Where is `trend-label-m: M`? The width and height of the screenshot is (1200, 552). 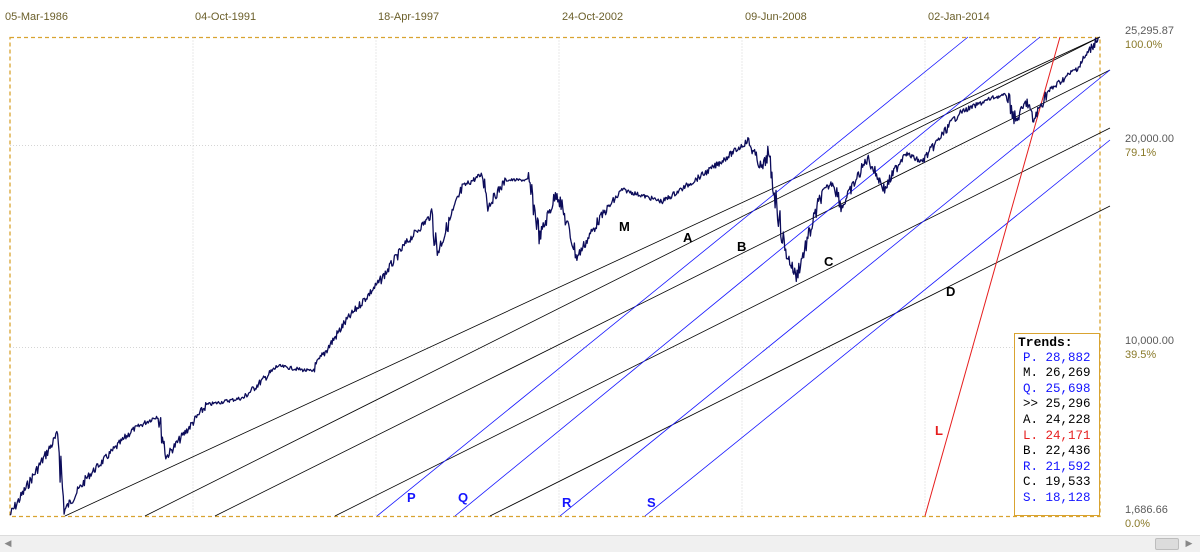 trend-label-m: M is located at coordinates (624, 226).